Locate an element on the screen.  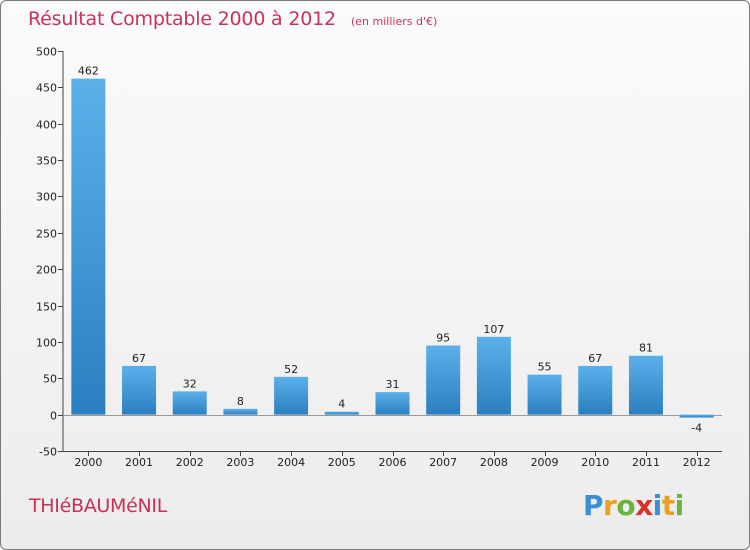
x-tick-label: 2000 is located at coordinates (88, 462).